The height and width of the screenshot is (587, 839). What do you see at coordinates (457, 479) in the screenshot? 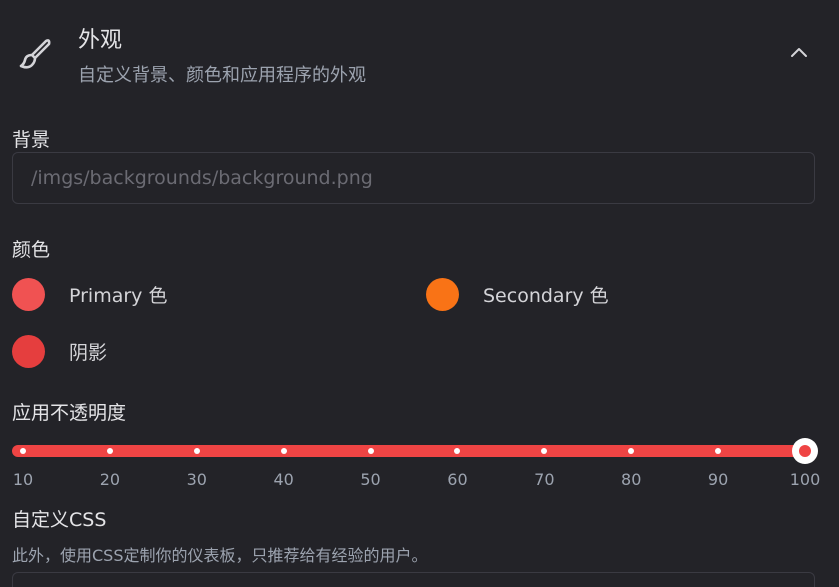
I see `slider-tick-label: 60` at bounding box center [457, 479].